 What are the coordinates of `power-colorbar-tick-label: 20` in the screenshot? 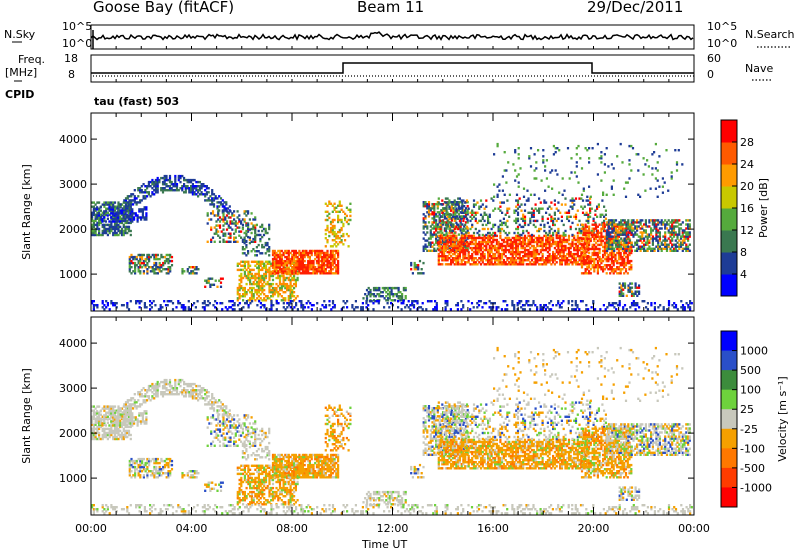 It's located at (747, 186).